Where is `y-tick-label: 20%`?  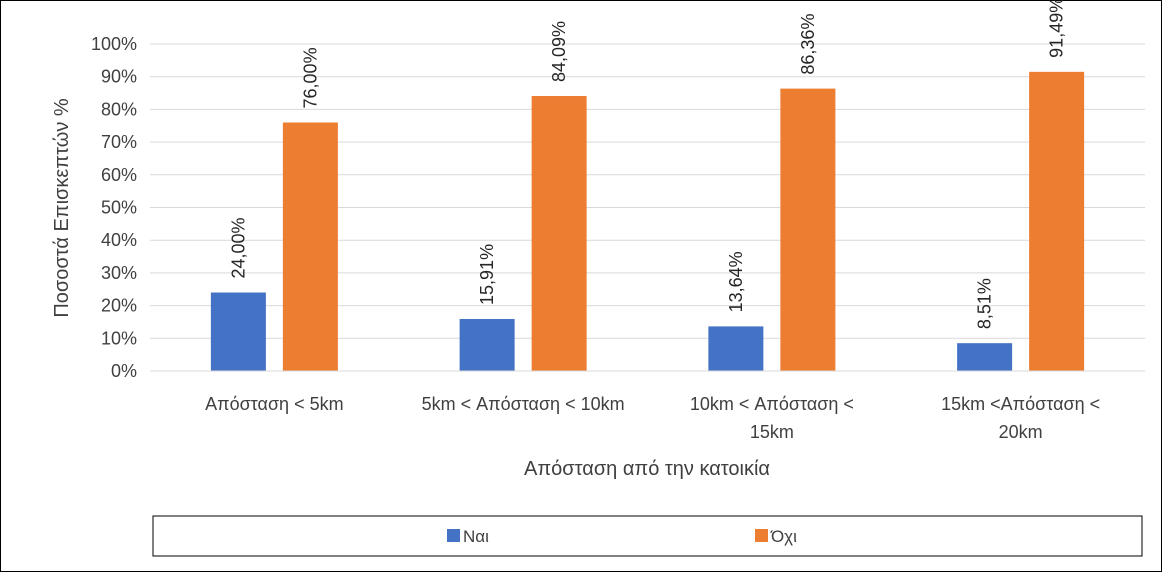
y-tick-label: 20% is located at coordinates (119, 306).